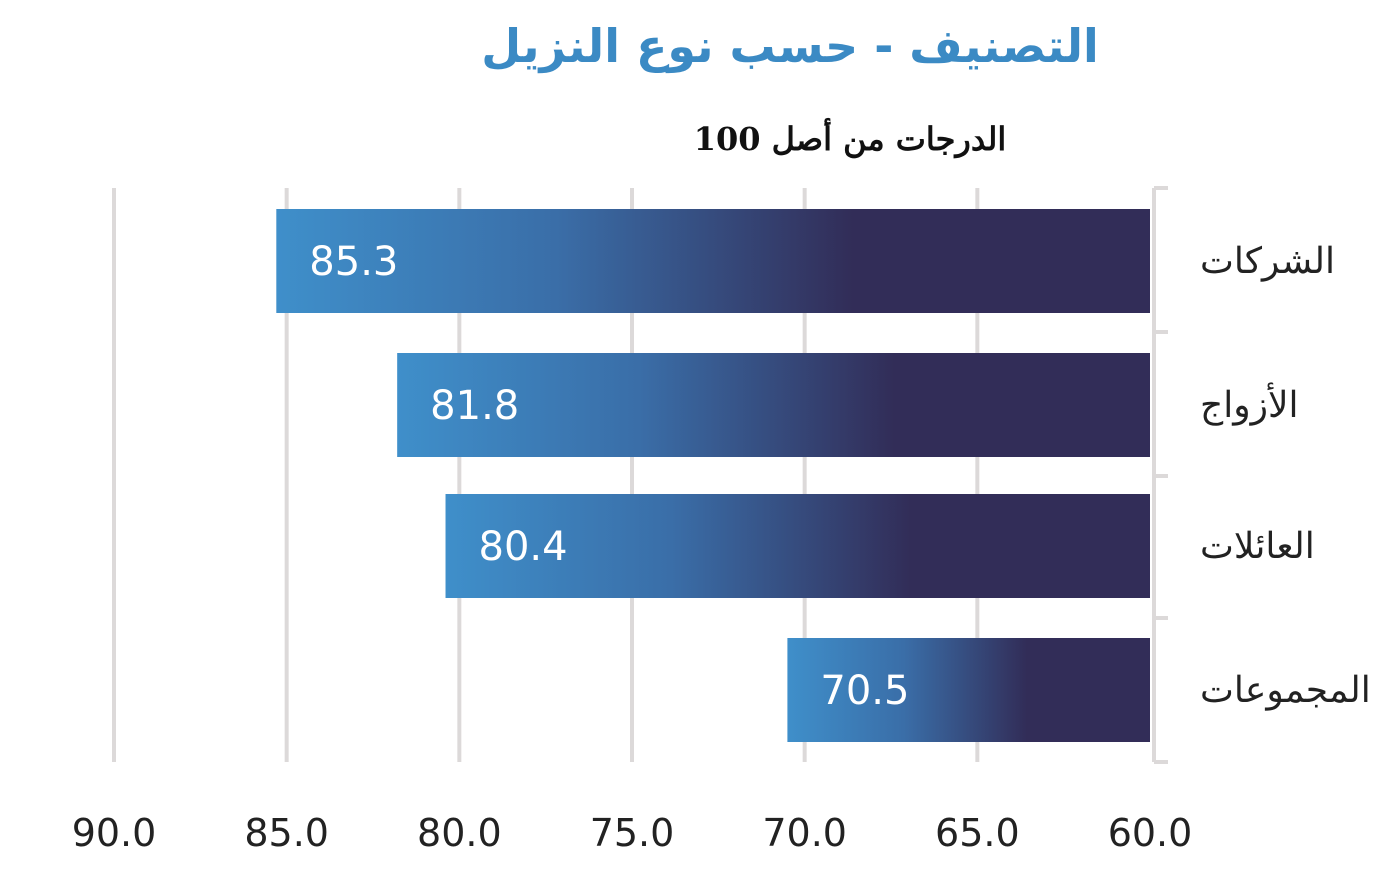  Describe the element at coordinates (864, 691) in the screenshot. I see `bar-value-label: 70.5` at that location.